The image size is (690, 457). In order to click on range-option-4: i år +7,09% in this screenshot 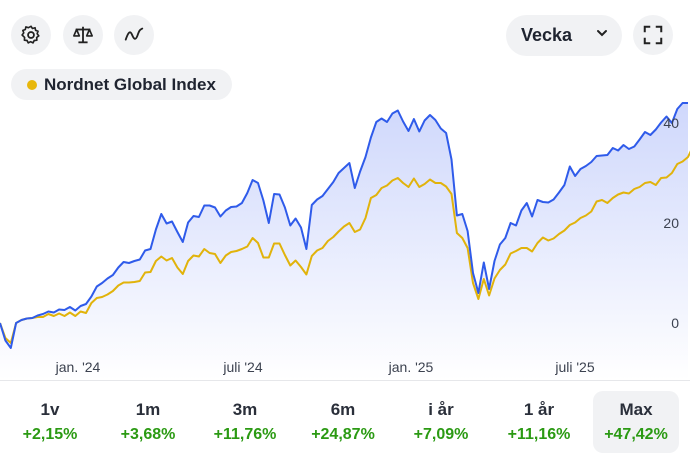, I will do `click(441, 422)`.